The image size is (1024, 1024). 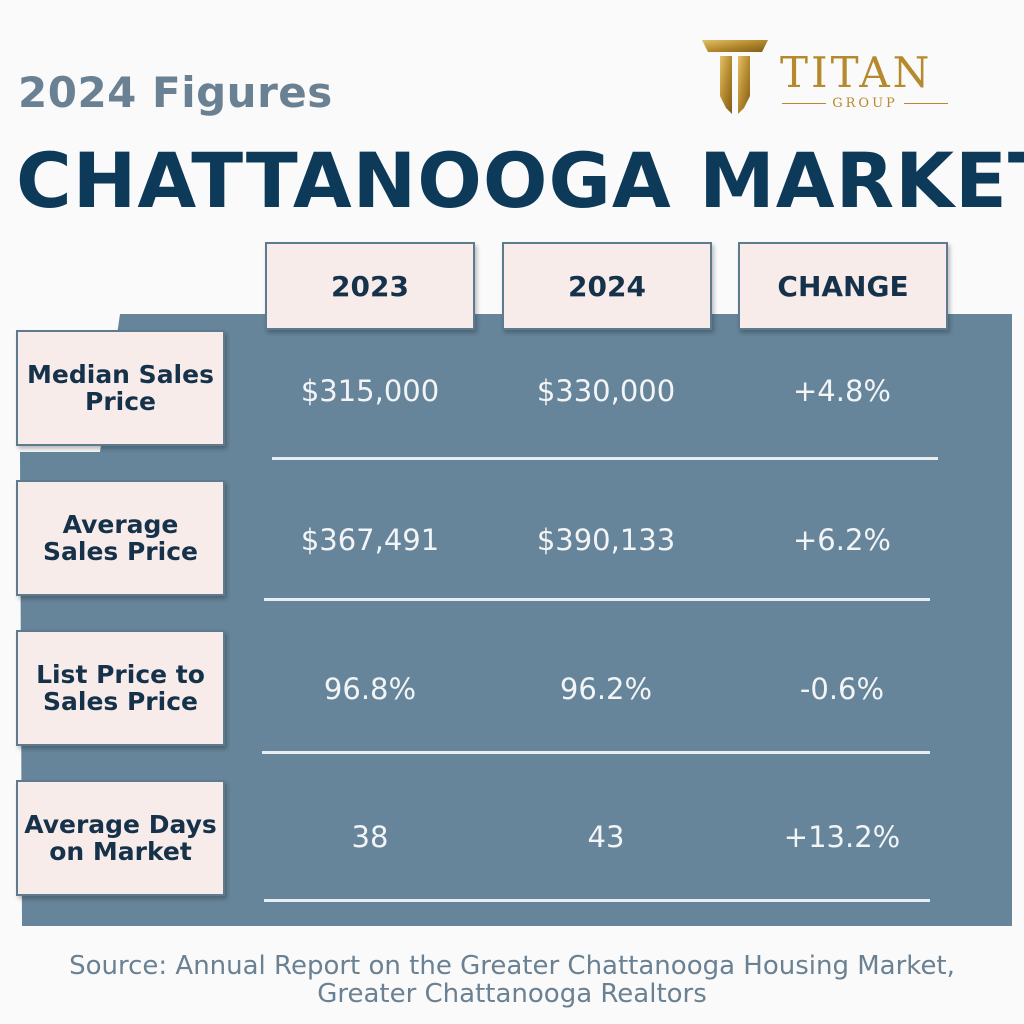 I want to click on cell-2024: $330,000, so click(x=606, y=391).